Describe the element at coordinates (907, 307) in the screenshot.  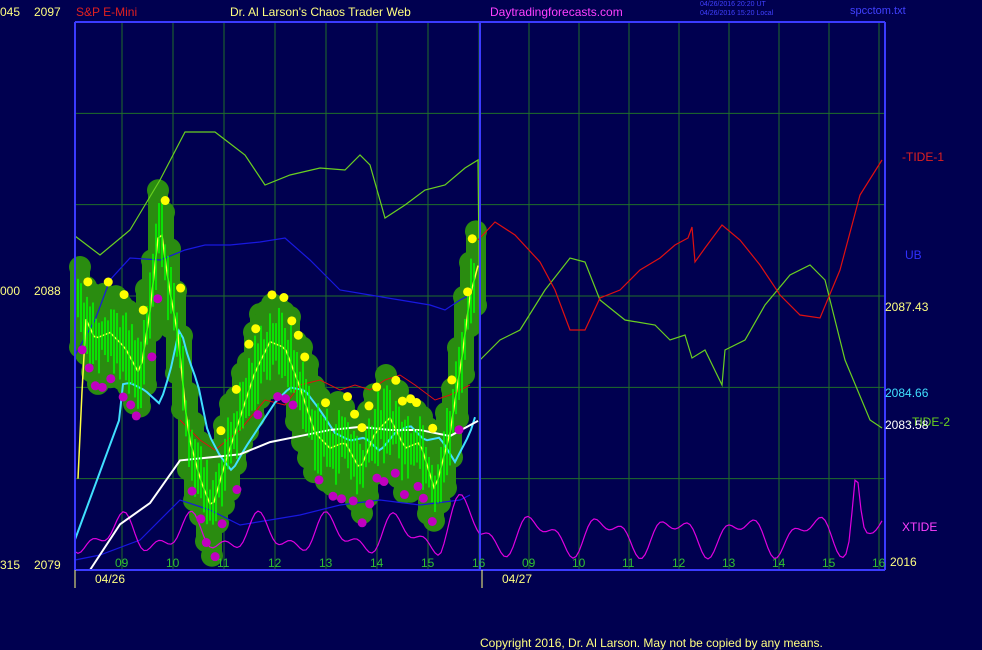
I see `label-price-last: 2087.43` at that location.